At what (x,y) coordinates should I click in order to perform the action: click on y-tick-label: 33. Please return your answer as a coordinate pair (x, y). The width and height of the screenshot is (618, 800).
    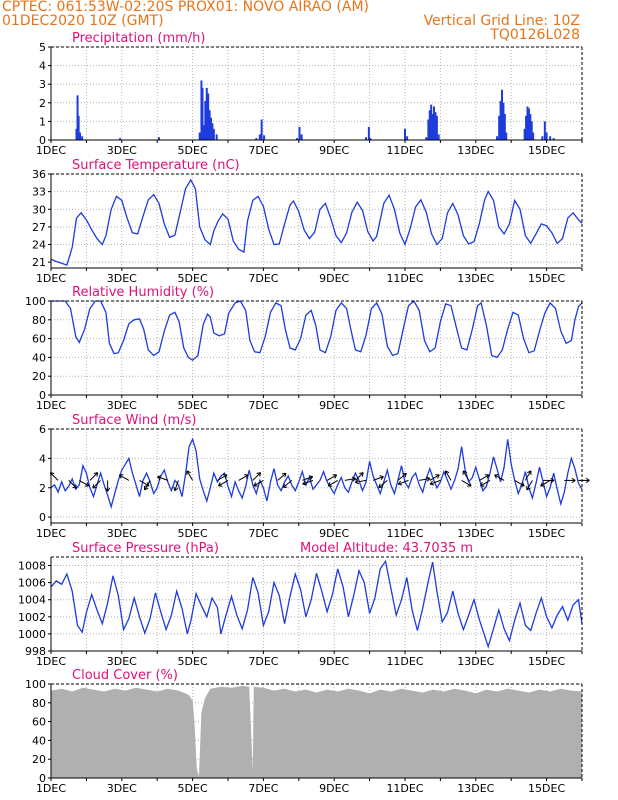
    Looking at the image, I should click on (39, 192).